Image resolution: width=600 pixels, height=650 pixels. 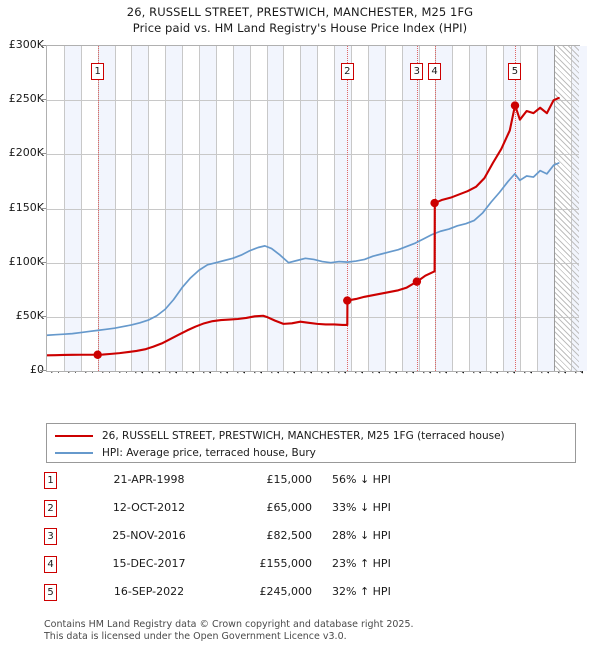 What do you see at coordinates (29, 315) in the screenshot?
I see `y-axis-label: £50K` at bounding box center [29, 315].